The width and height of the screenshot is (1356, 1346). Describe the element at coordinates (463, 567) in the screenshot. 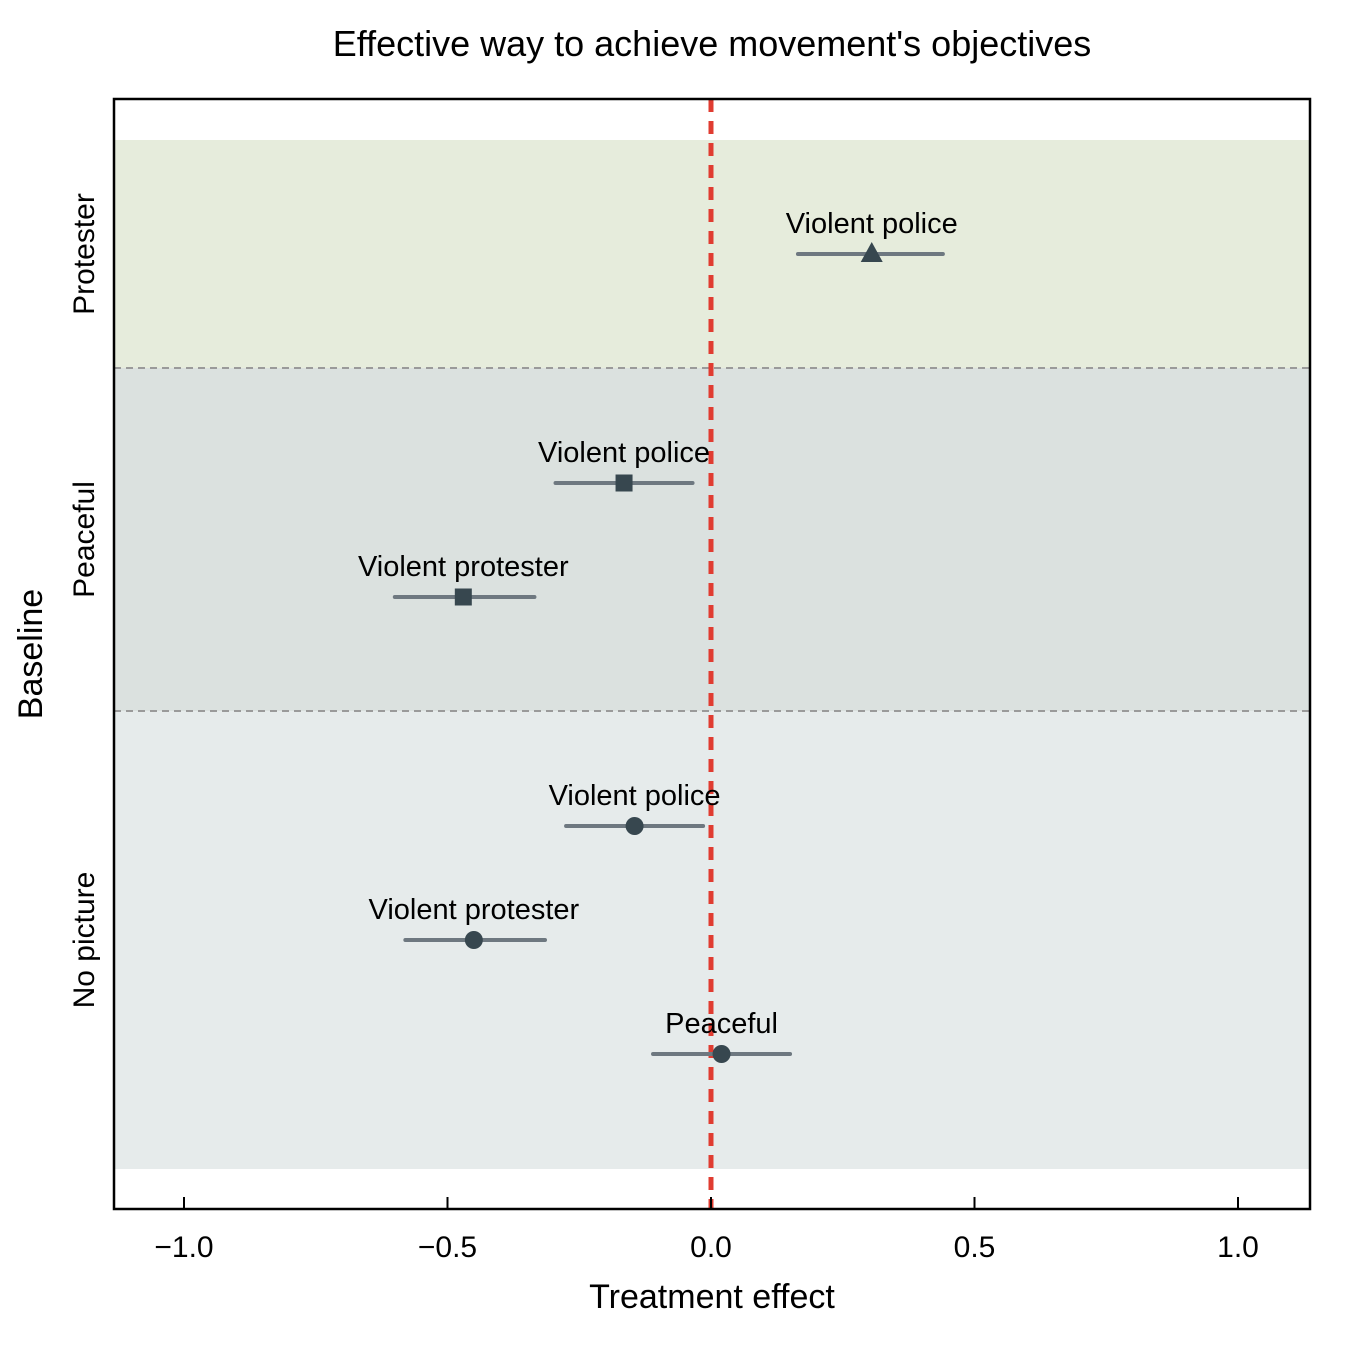

I see `point-label-1-1: Violent protester` at that location.